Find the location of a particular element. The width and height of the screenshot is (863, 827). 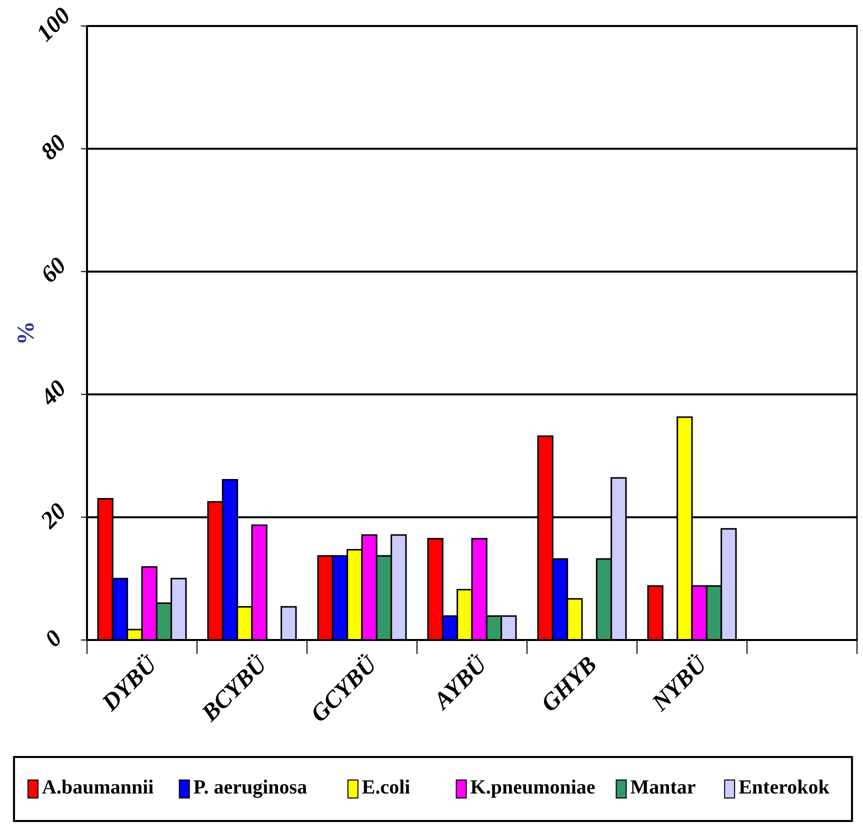

legend-label: A.baumannii is located at coordinates (98, 787).